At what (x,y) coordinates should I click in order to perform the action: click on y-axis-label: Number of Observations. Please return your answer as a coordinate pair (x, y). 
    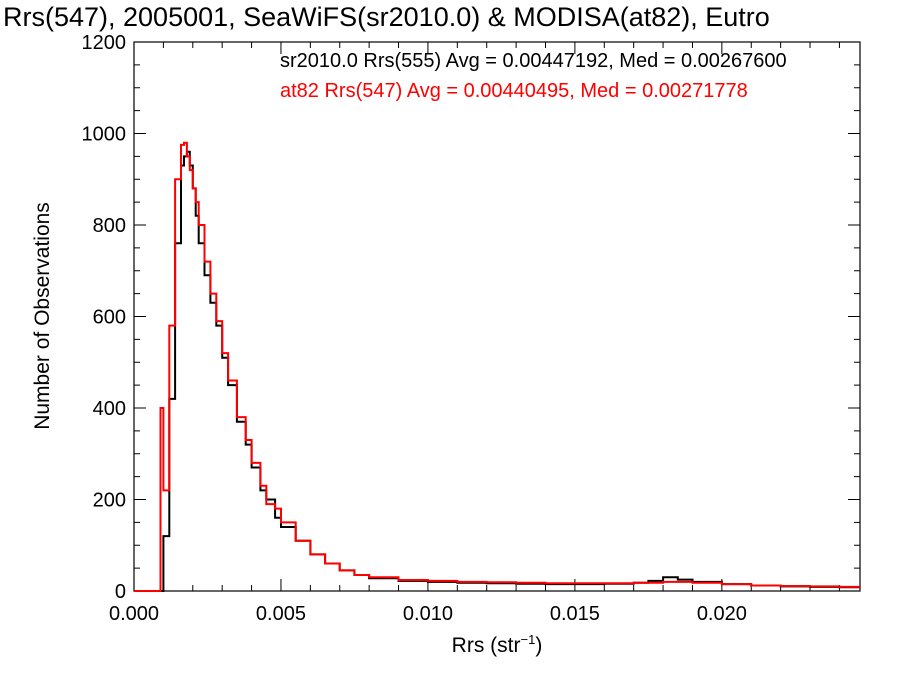
    Looking at the image, I should click on (42, 316).